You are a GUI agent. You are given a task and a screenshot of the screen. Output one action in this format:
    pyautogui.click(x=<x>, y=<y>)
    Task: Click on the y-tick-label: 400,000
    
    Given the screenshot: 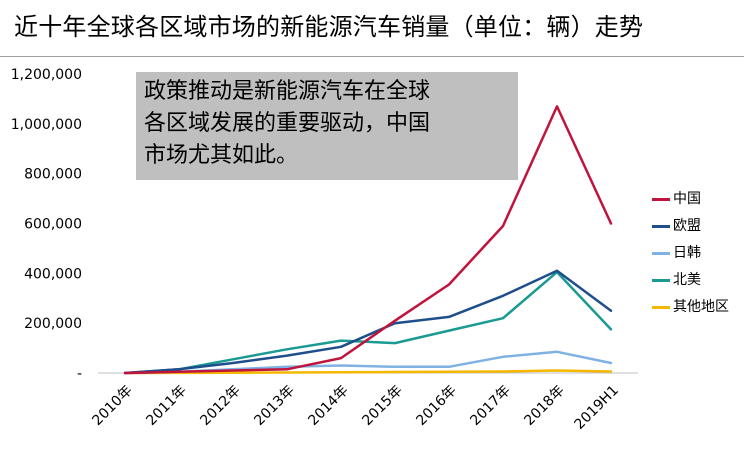 What is the action you would take?
    pyautogui.click(x=53, y=274)
    